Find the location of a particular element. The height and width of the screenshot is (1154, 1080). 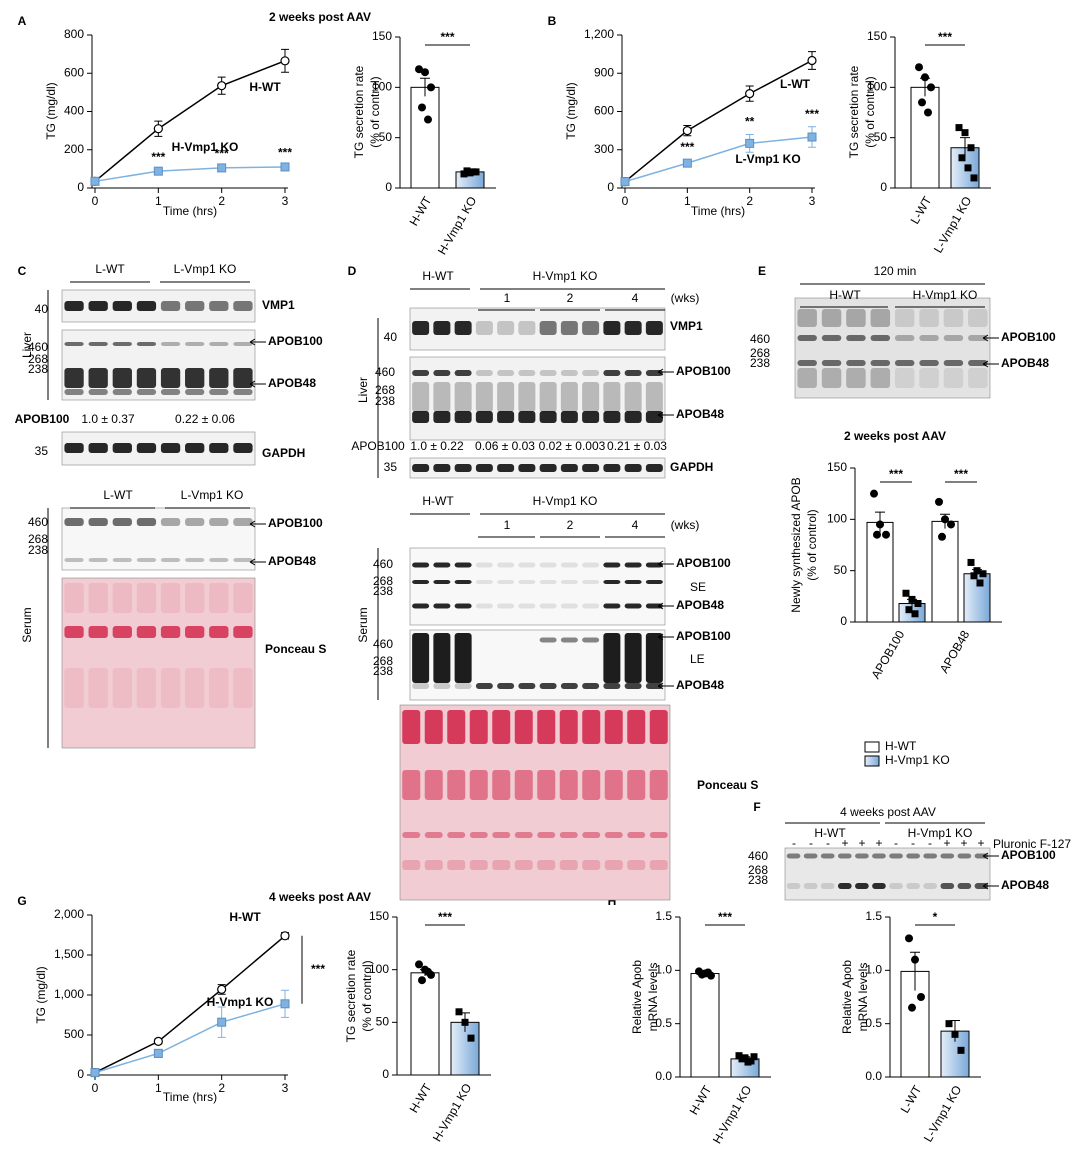

y-tick-label: 0.0 is located at coordinates (873, 1076).